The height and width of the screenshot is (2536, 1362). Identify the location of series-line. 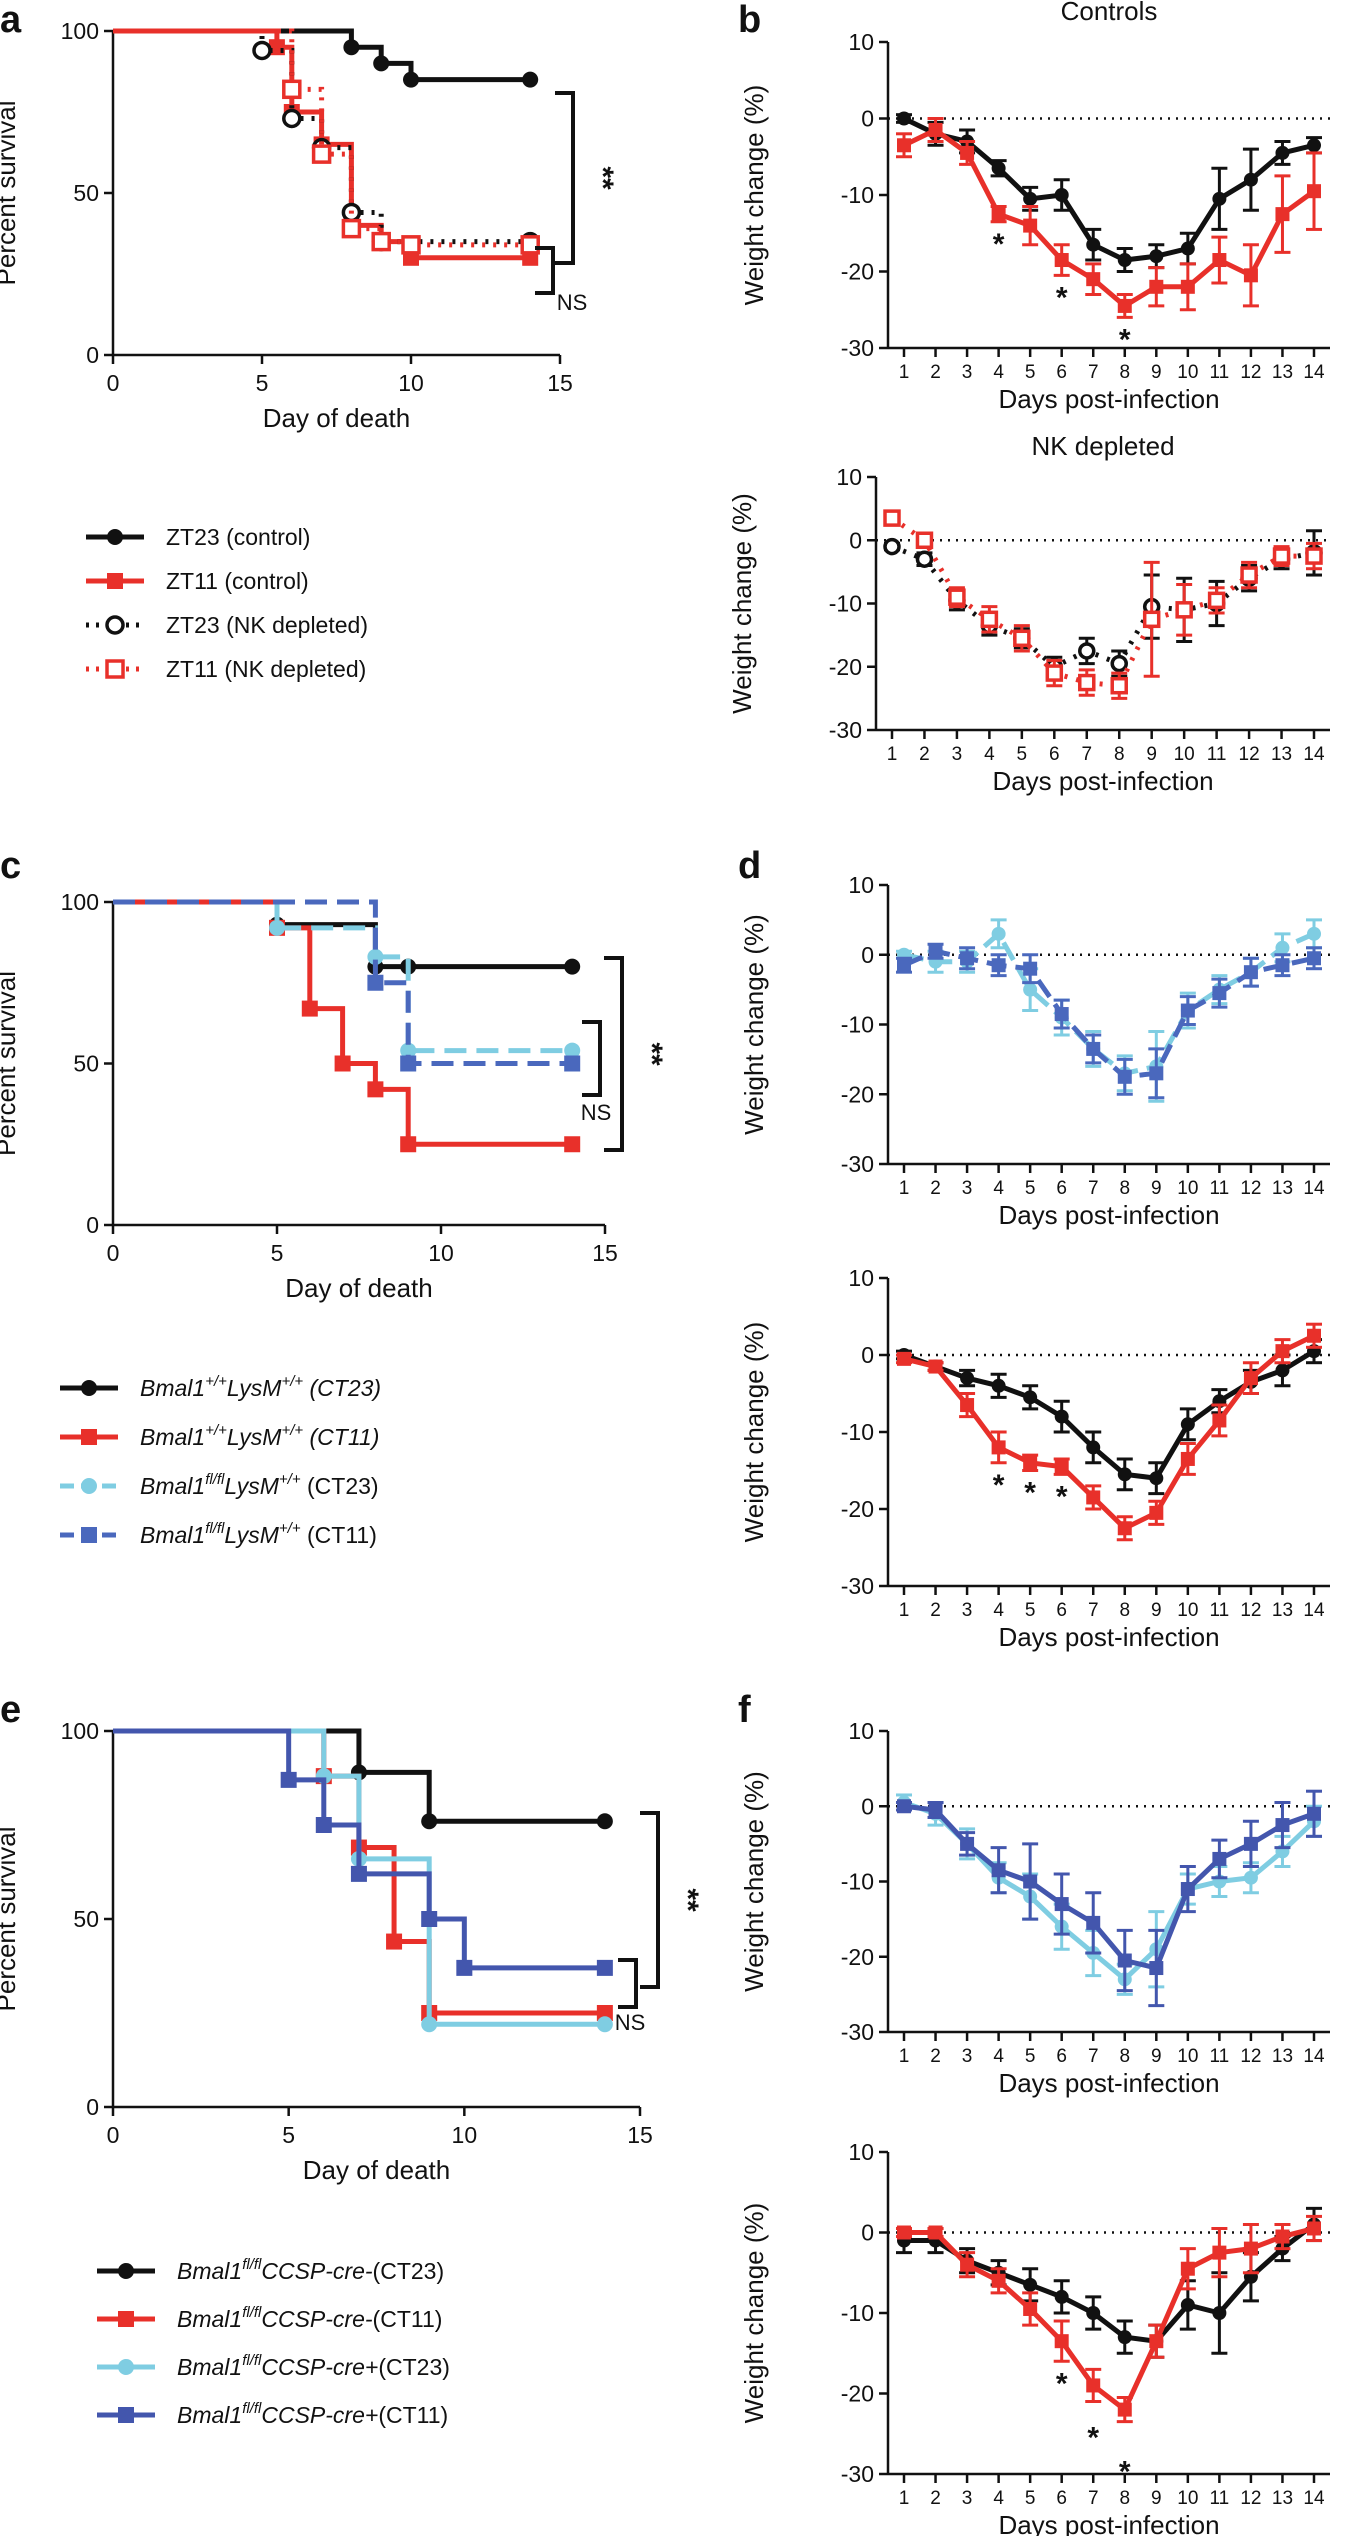
(1109, 1432).